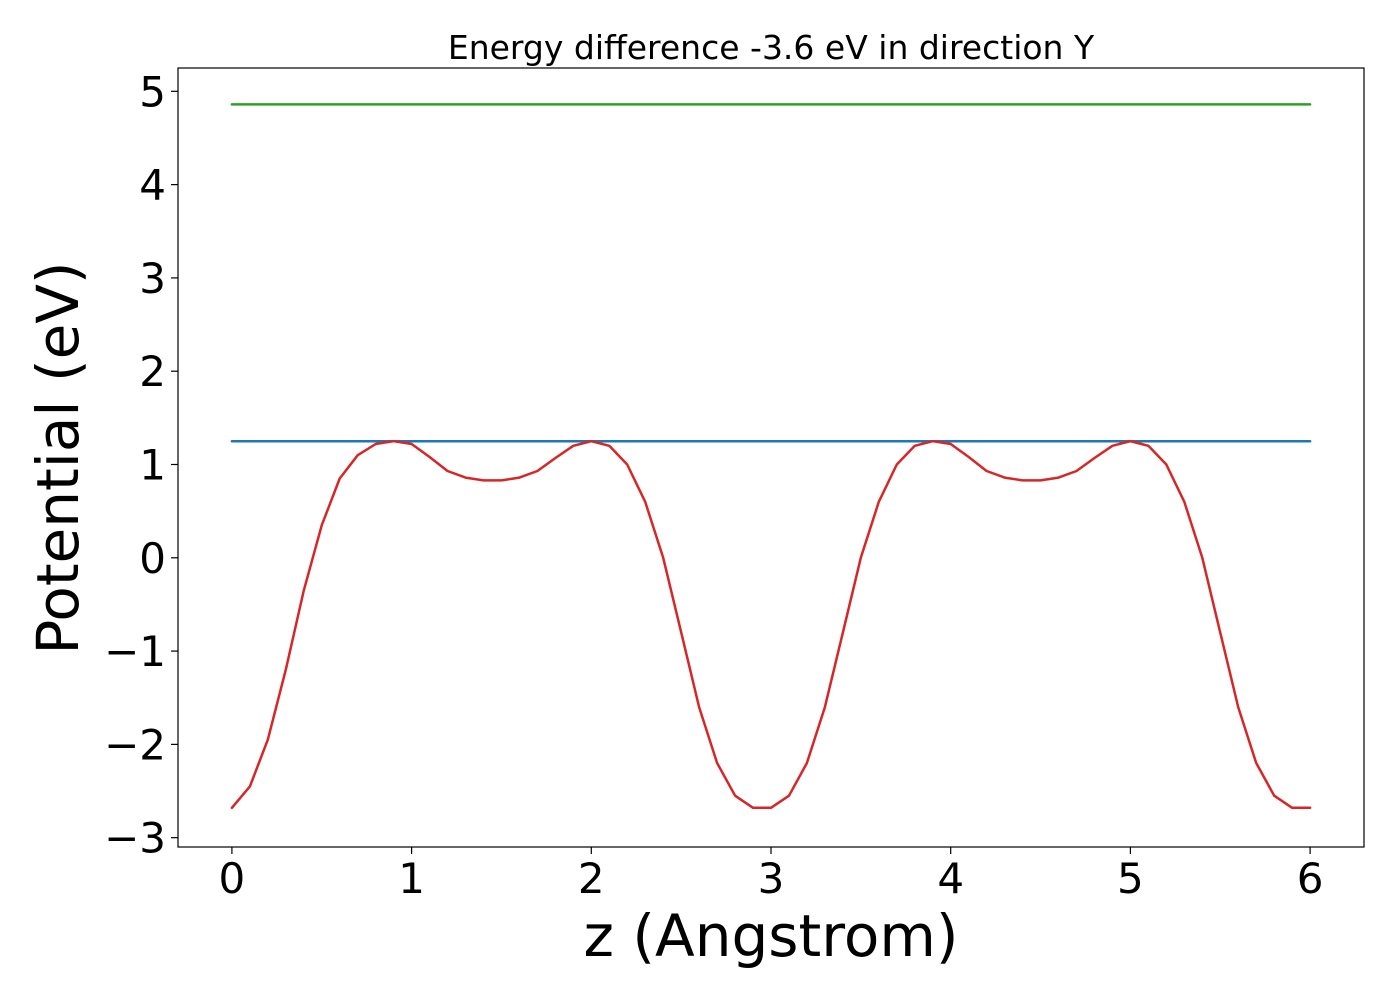  What do you see at coordinates (1310, 878) in the screenshot?
I see `x-tick-label: 6` at bounding box center [1310, 878].